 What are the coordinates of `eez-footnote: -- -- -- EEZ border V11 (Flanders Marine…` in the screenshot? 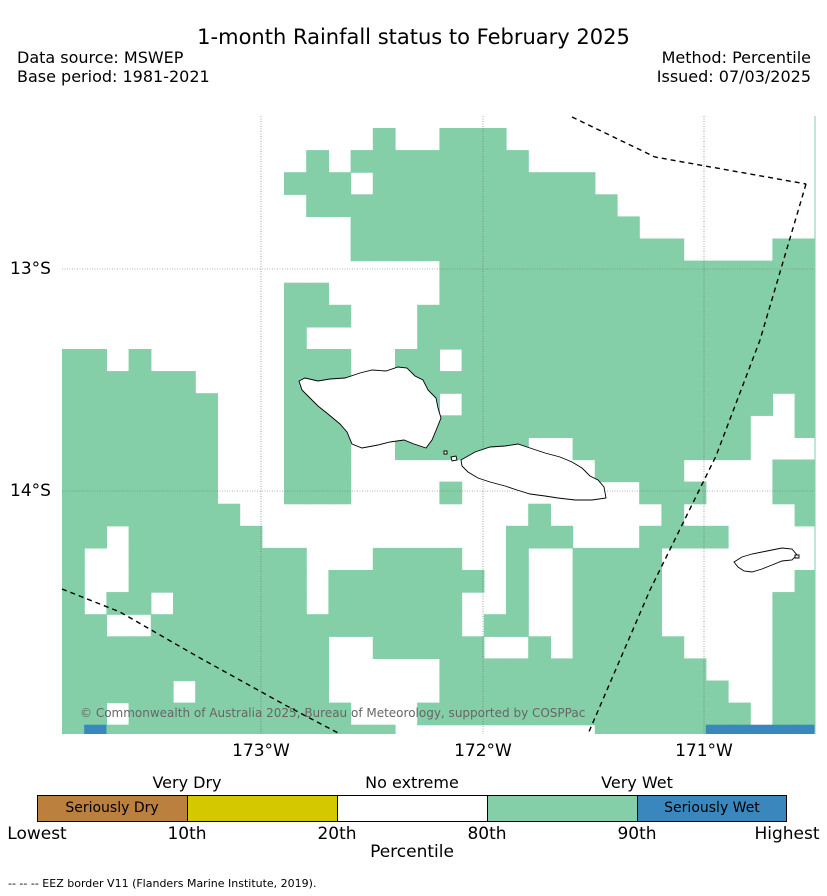 It's located at (162, 883).